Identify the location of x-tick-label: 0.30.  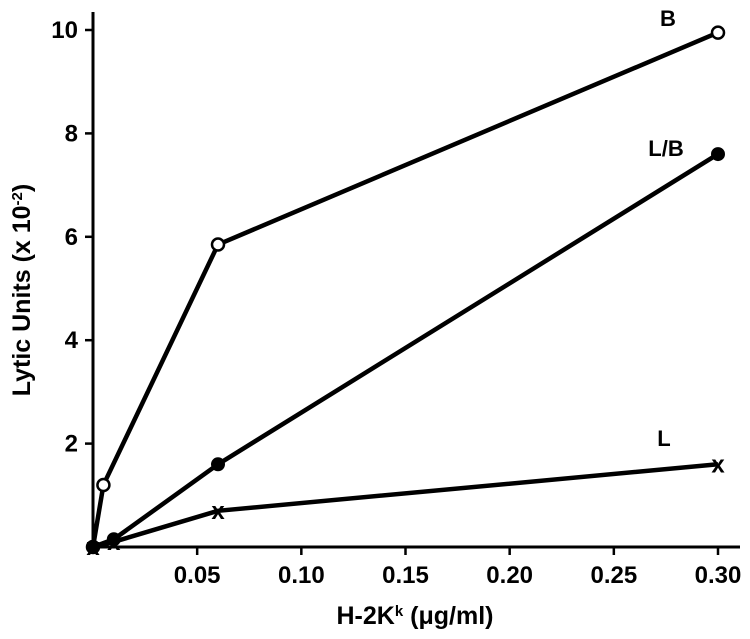
(718, 575).